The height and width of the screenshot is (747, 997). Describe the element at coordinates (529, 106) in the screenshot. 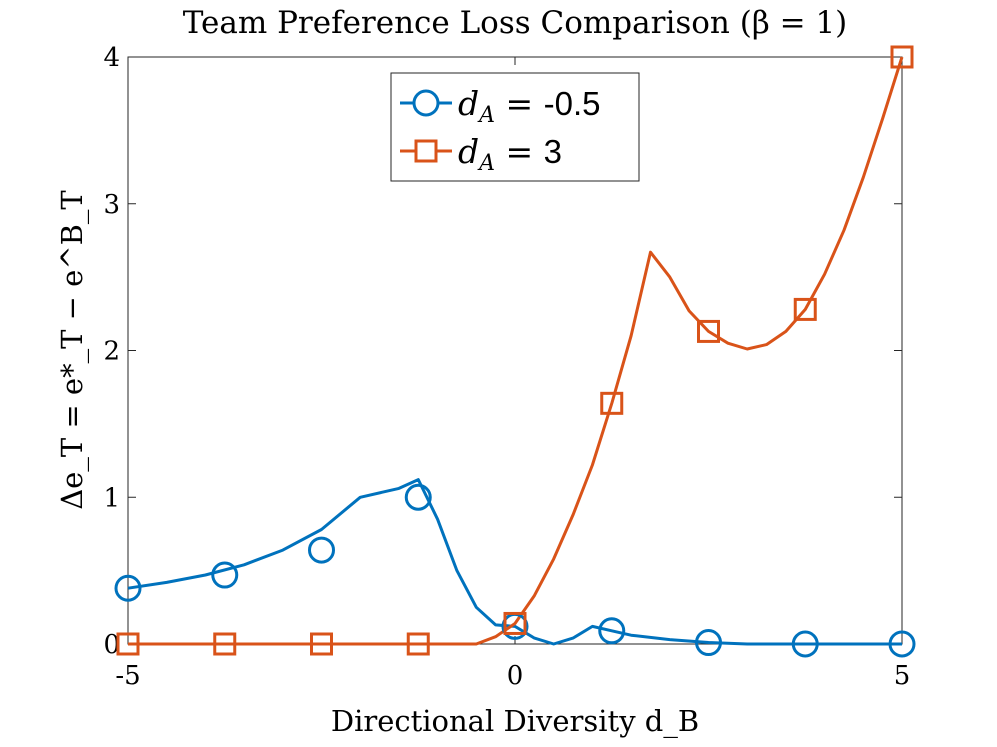

I see `legend-label: dA = -0.5` at that location.